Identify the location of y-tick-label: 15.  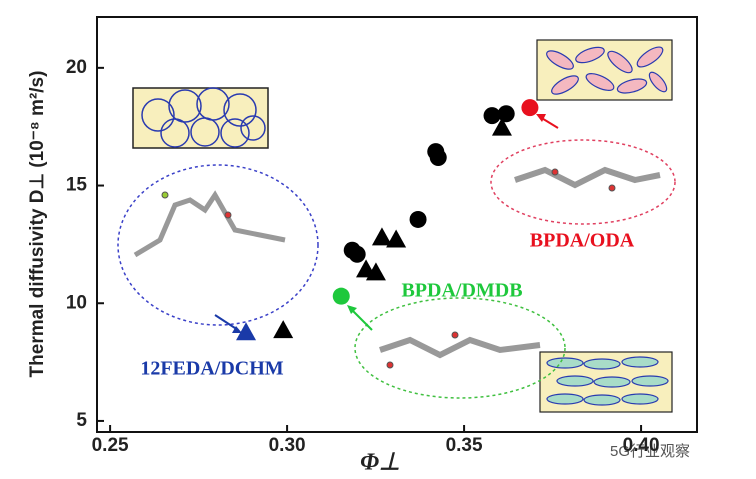
(77, 185).